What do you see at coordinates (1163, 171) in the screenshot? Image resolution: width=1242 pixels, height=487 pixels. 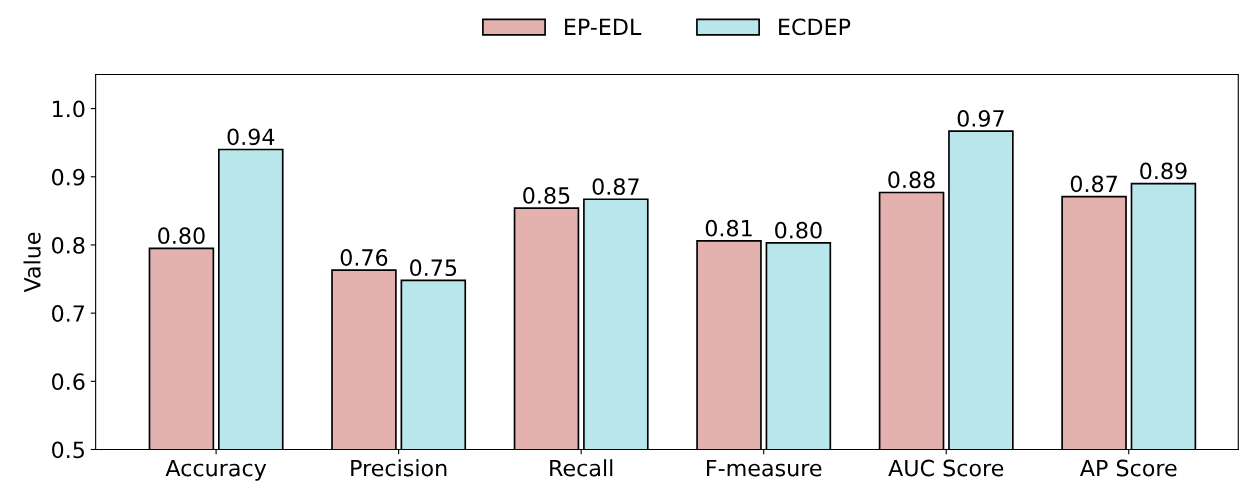 I see `data-label: 0.89` at bounding box center [1163, 171].